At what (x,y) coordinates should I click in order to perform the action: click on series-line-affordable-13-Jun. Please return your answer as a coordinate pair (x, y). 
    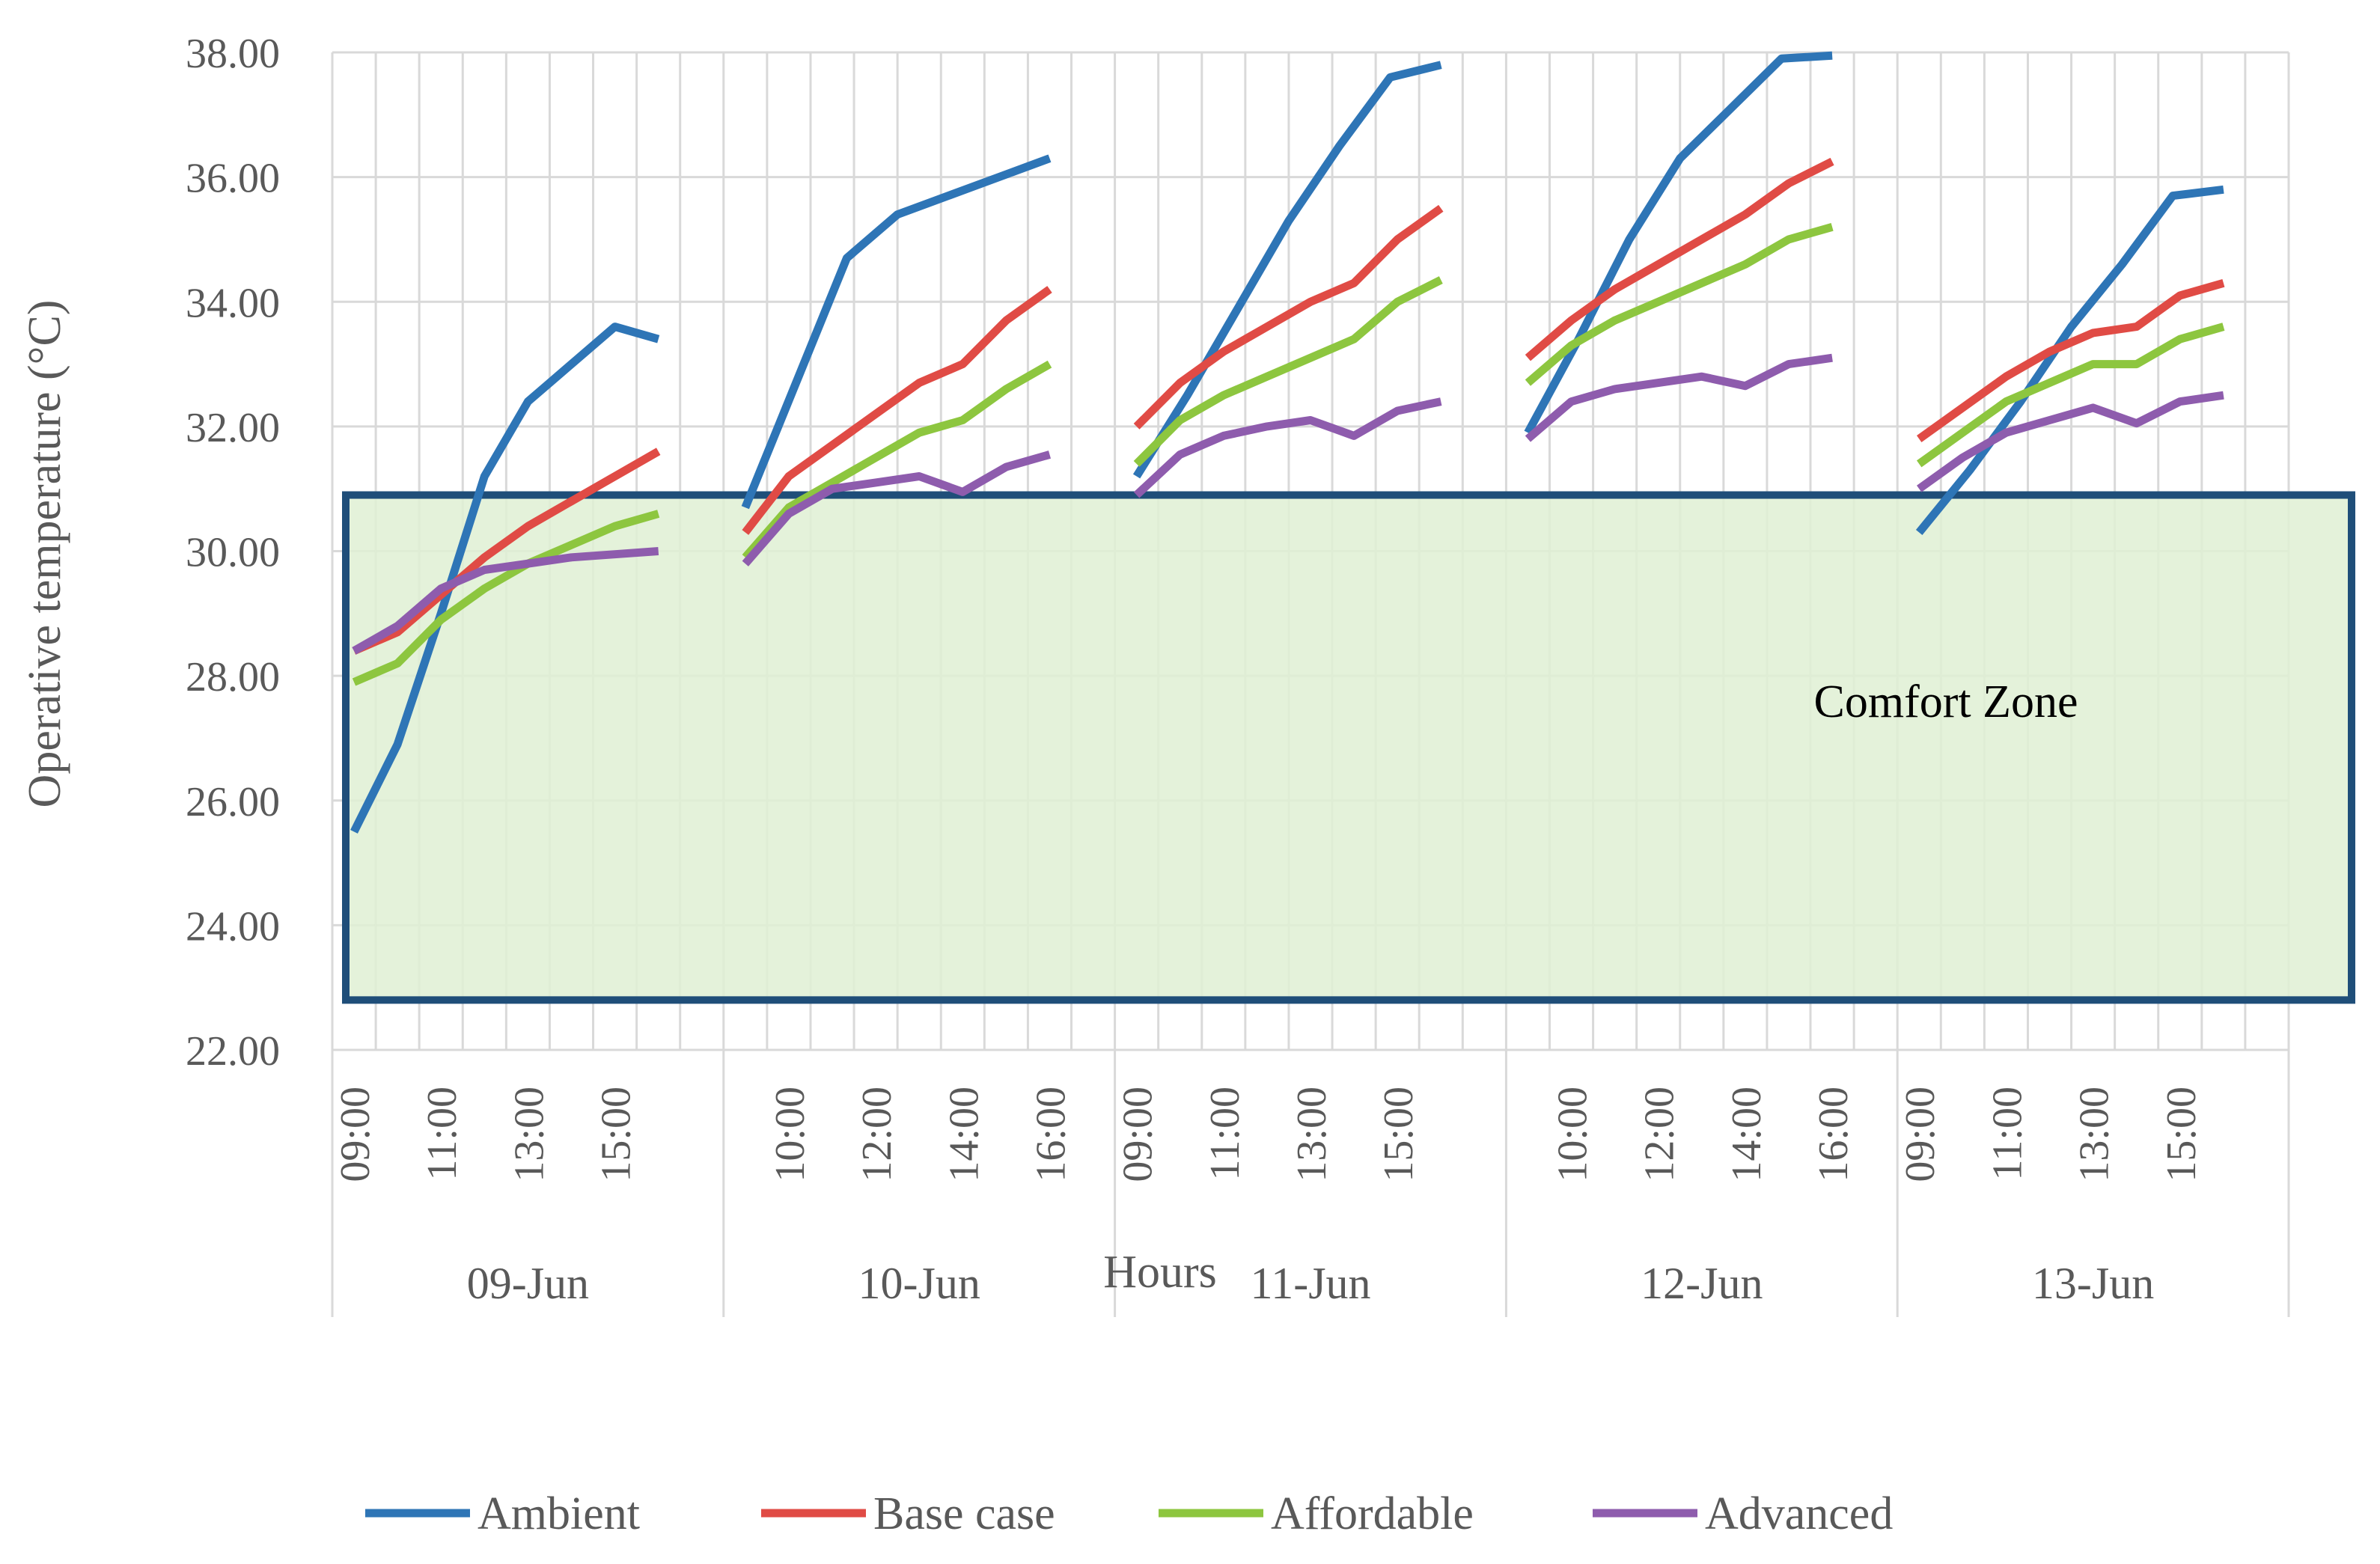
    Looking at the image, I should click on (2070, 396).